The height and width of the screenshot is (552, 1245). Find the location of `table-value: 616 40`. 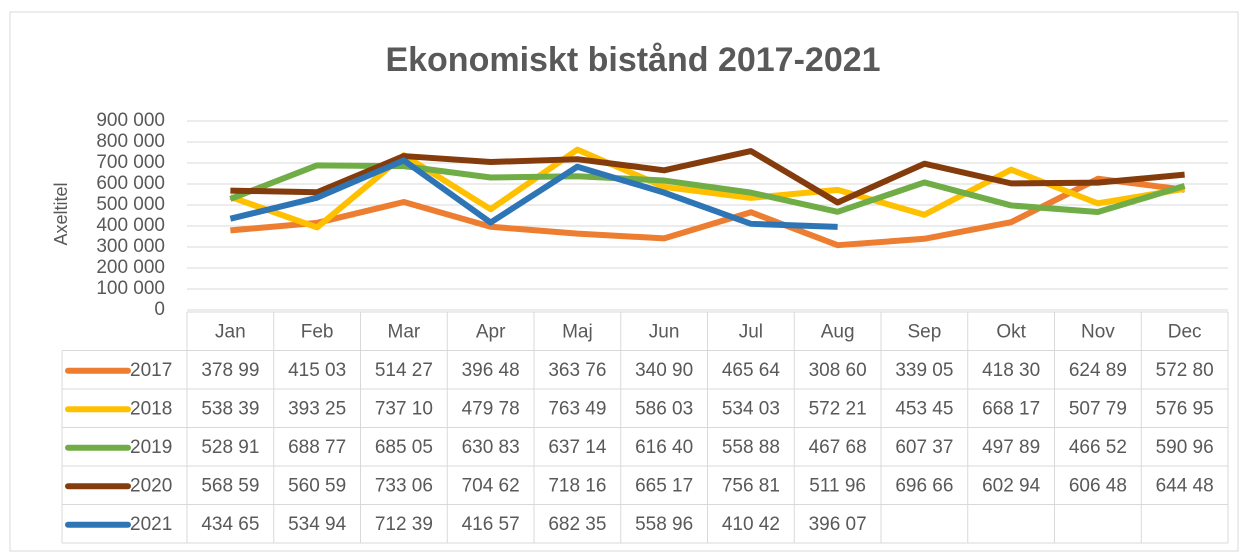

table-value: 616 40 is located at coordinates (664, 447).